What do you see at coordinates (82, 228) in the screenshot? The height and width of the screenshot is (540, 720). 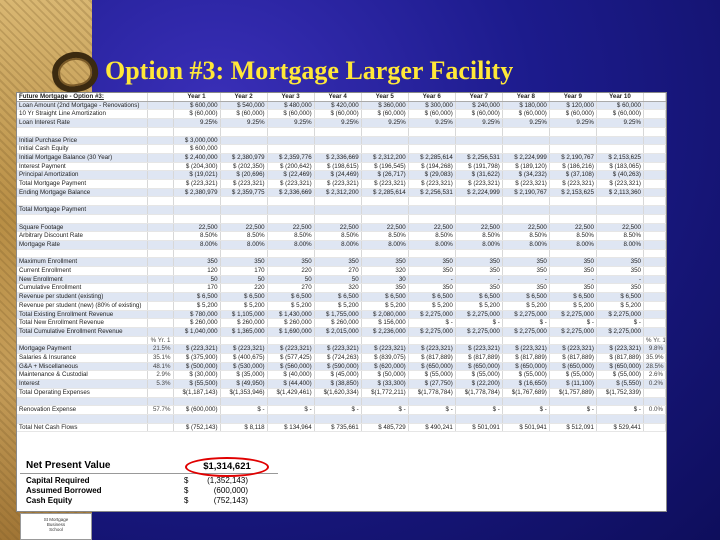 I see `row-label: Square Footage` at bounding box center [82, 228].